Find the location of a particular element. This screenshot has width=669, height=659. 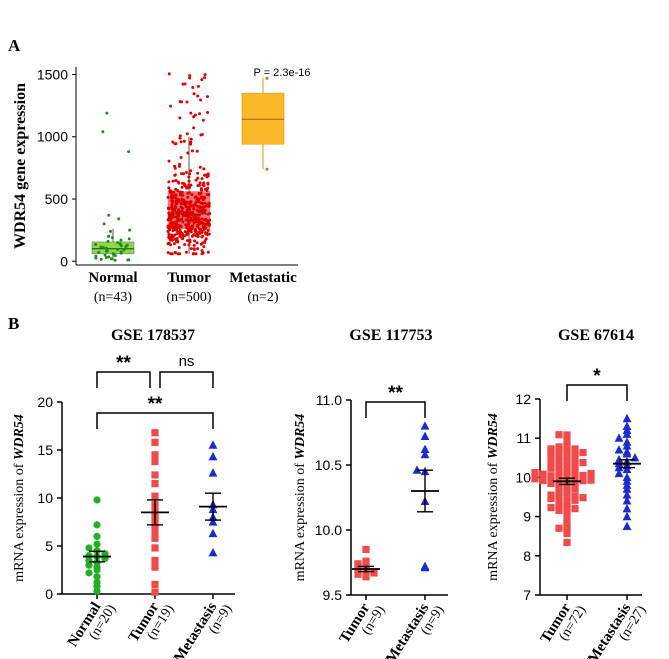

y-tick-label: 500 is located at coordinates (57, 199).